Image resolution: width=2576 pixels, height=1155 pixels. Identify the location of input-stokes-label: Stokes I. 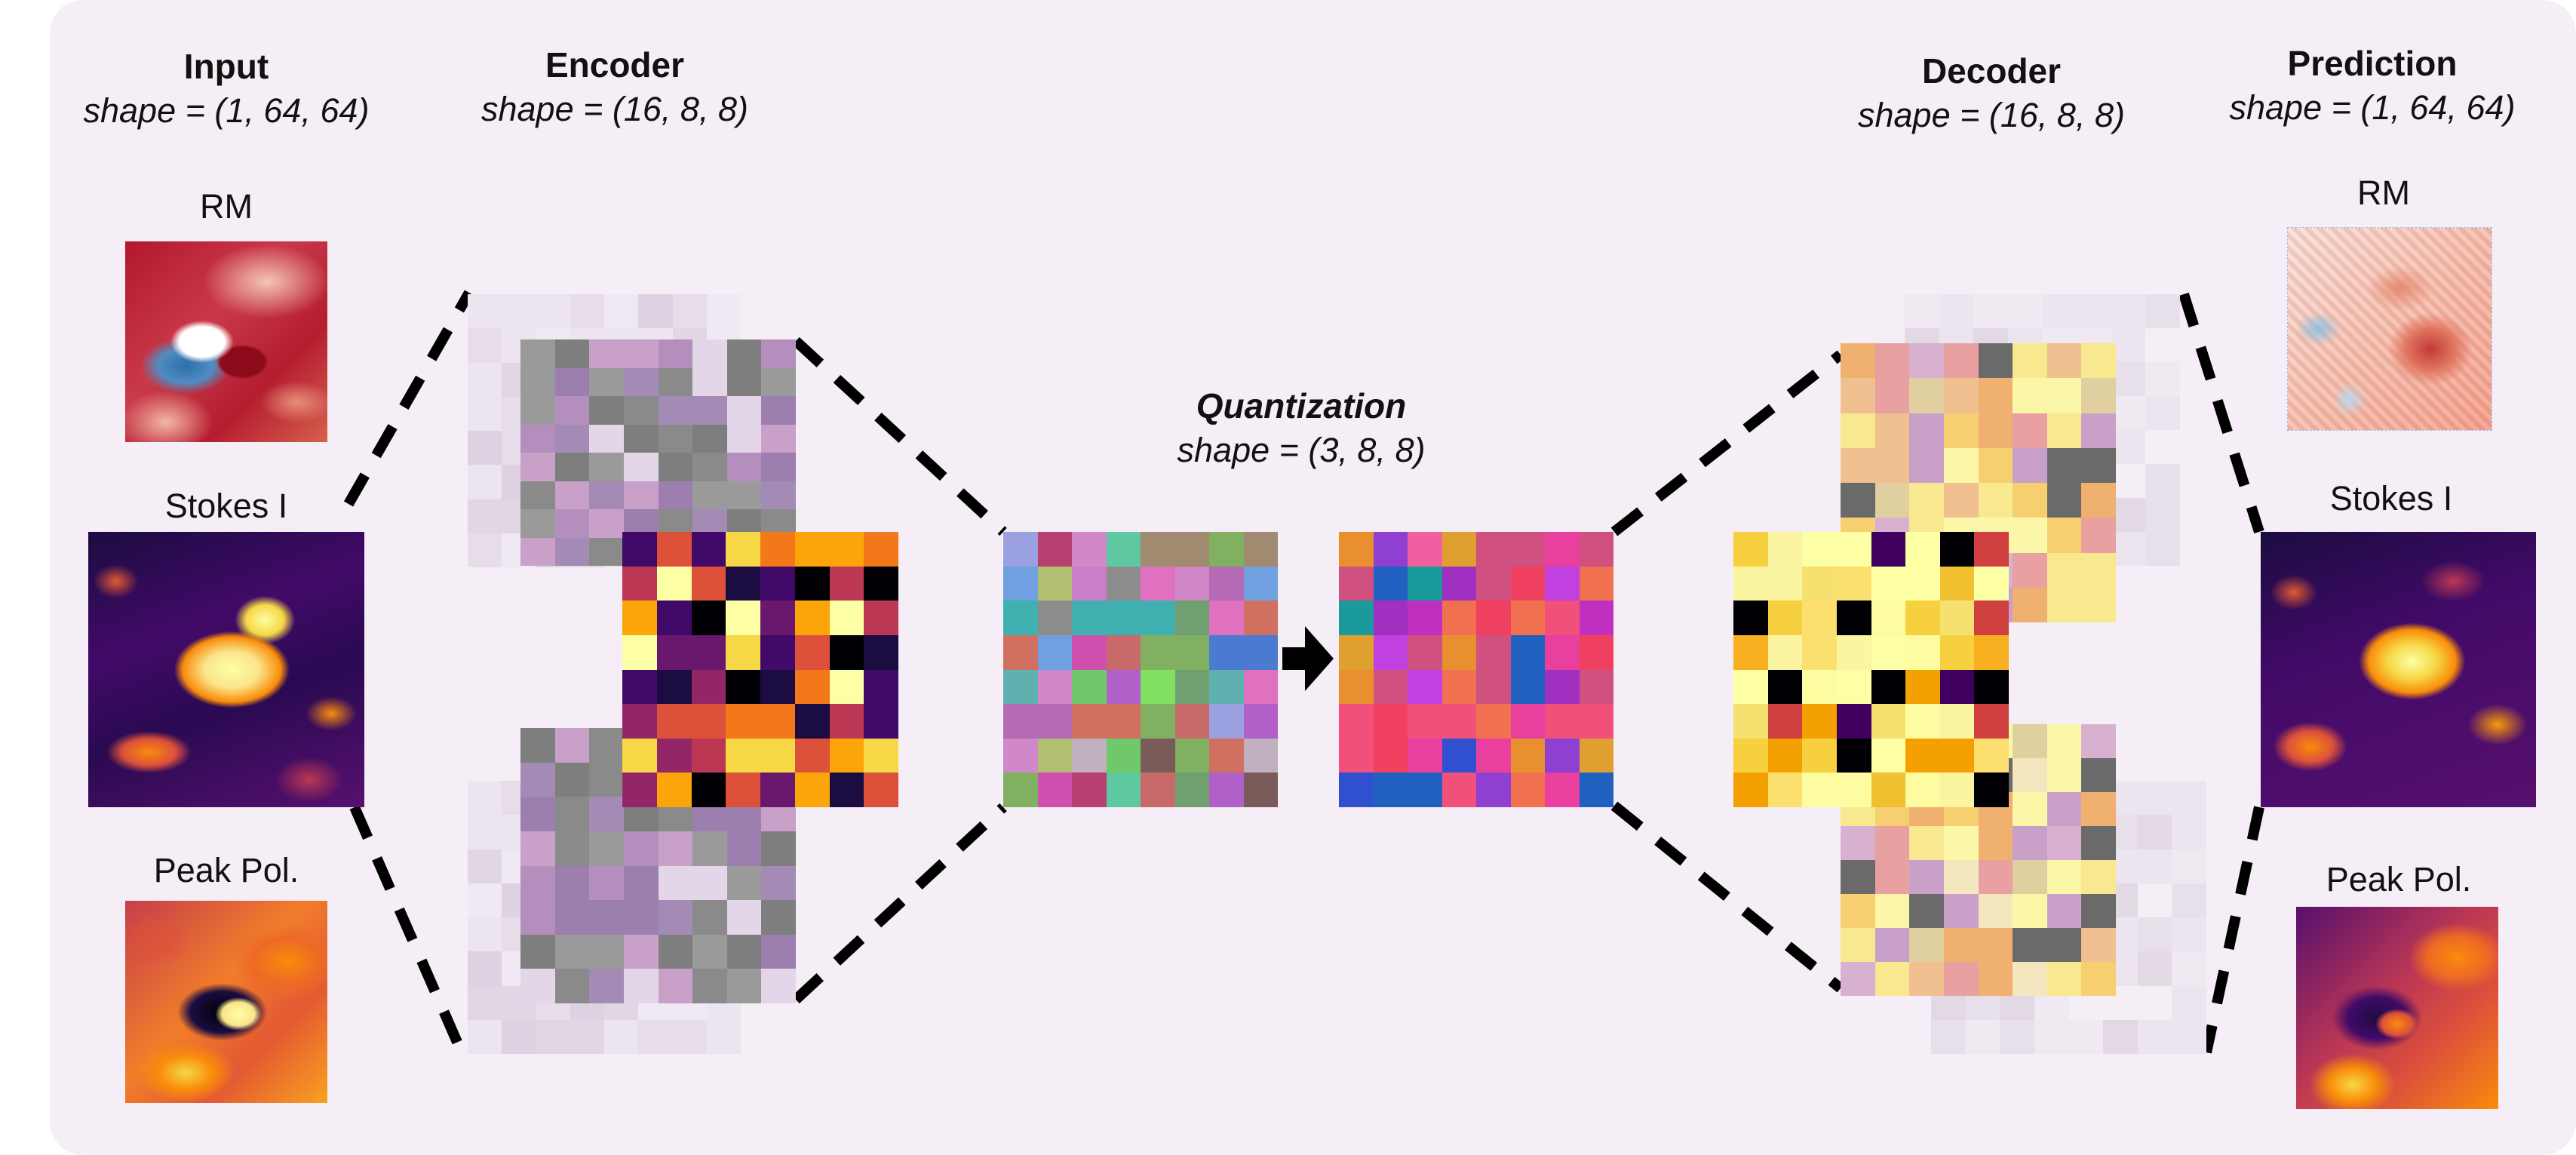
(226, 506).